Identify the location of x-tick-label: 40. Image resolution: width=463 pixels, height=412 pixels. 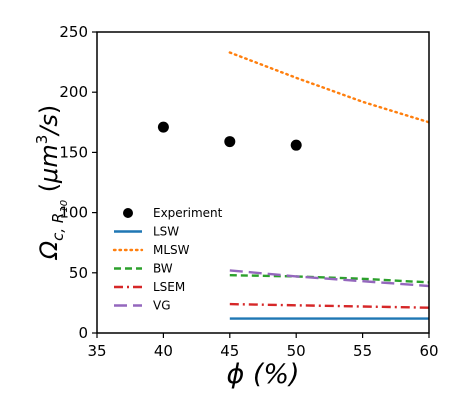
(163, 351).